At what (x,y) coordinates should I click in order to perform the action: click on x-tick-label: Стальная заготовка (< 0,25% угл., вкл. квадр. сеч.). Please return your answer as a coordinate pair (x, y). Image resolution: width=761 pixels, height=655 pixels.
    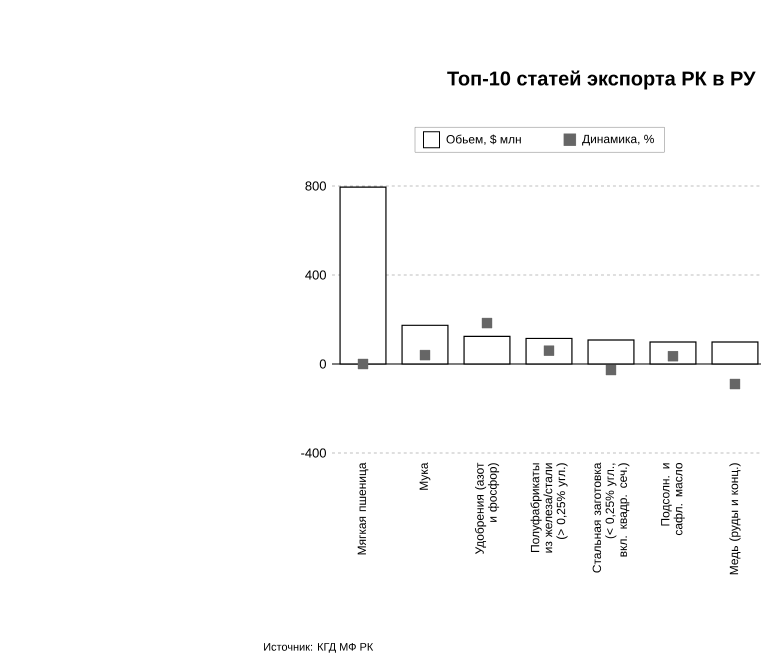
    Looking at the image, I should click on (611, 517).